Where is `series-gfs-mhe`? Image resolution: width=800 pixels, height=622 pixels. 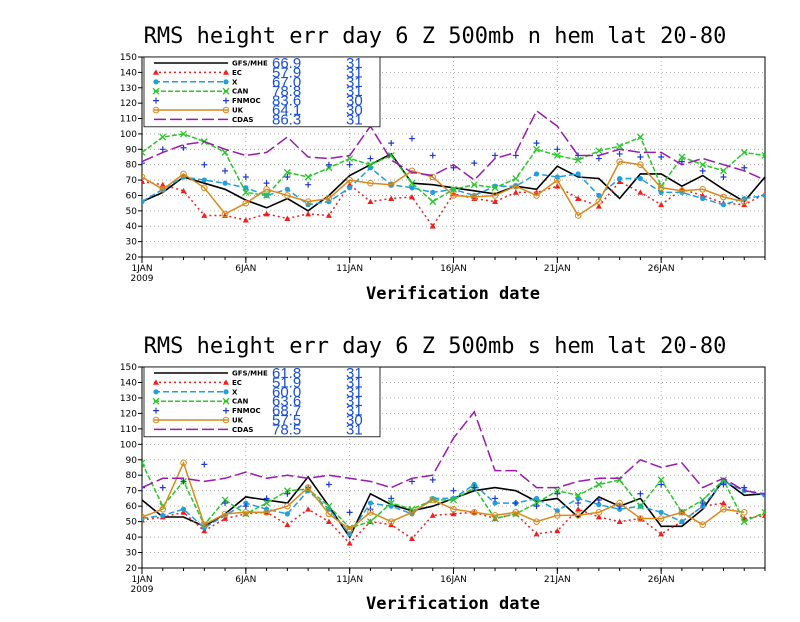 series-gfs-mhe is located at coordinates (453, 182).